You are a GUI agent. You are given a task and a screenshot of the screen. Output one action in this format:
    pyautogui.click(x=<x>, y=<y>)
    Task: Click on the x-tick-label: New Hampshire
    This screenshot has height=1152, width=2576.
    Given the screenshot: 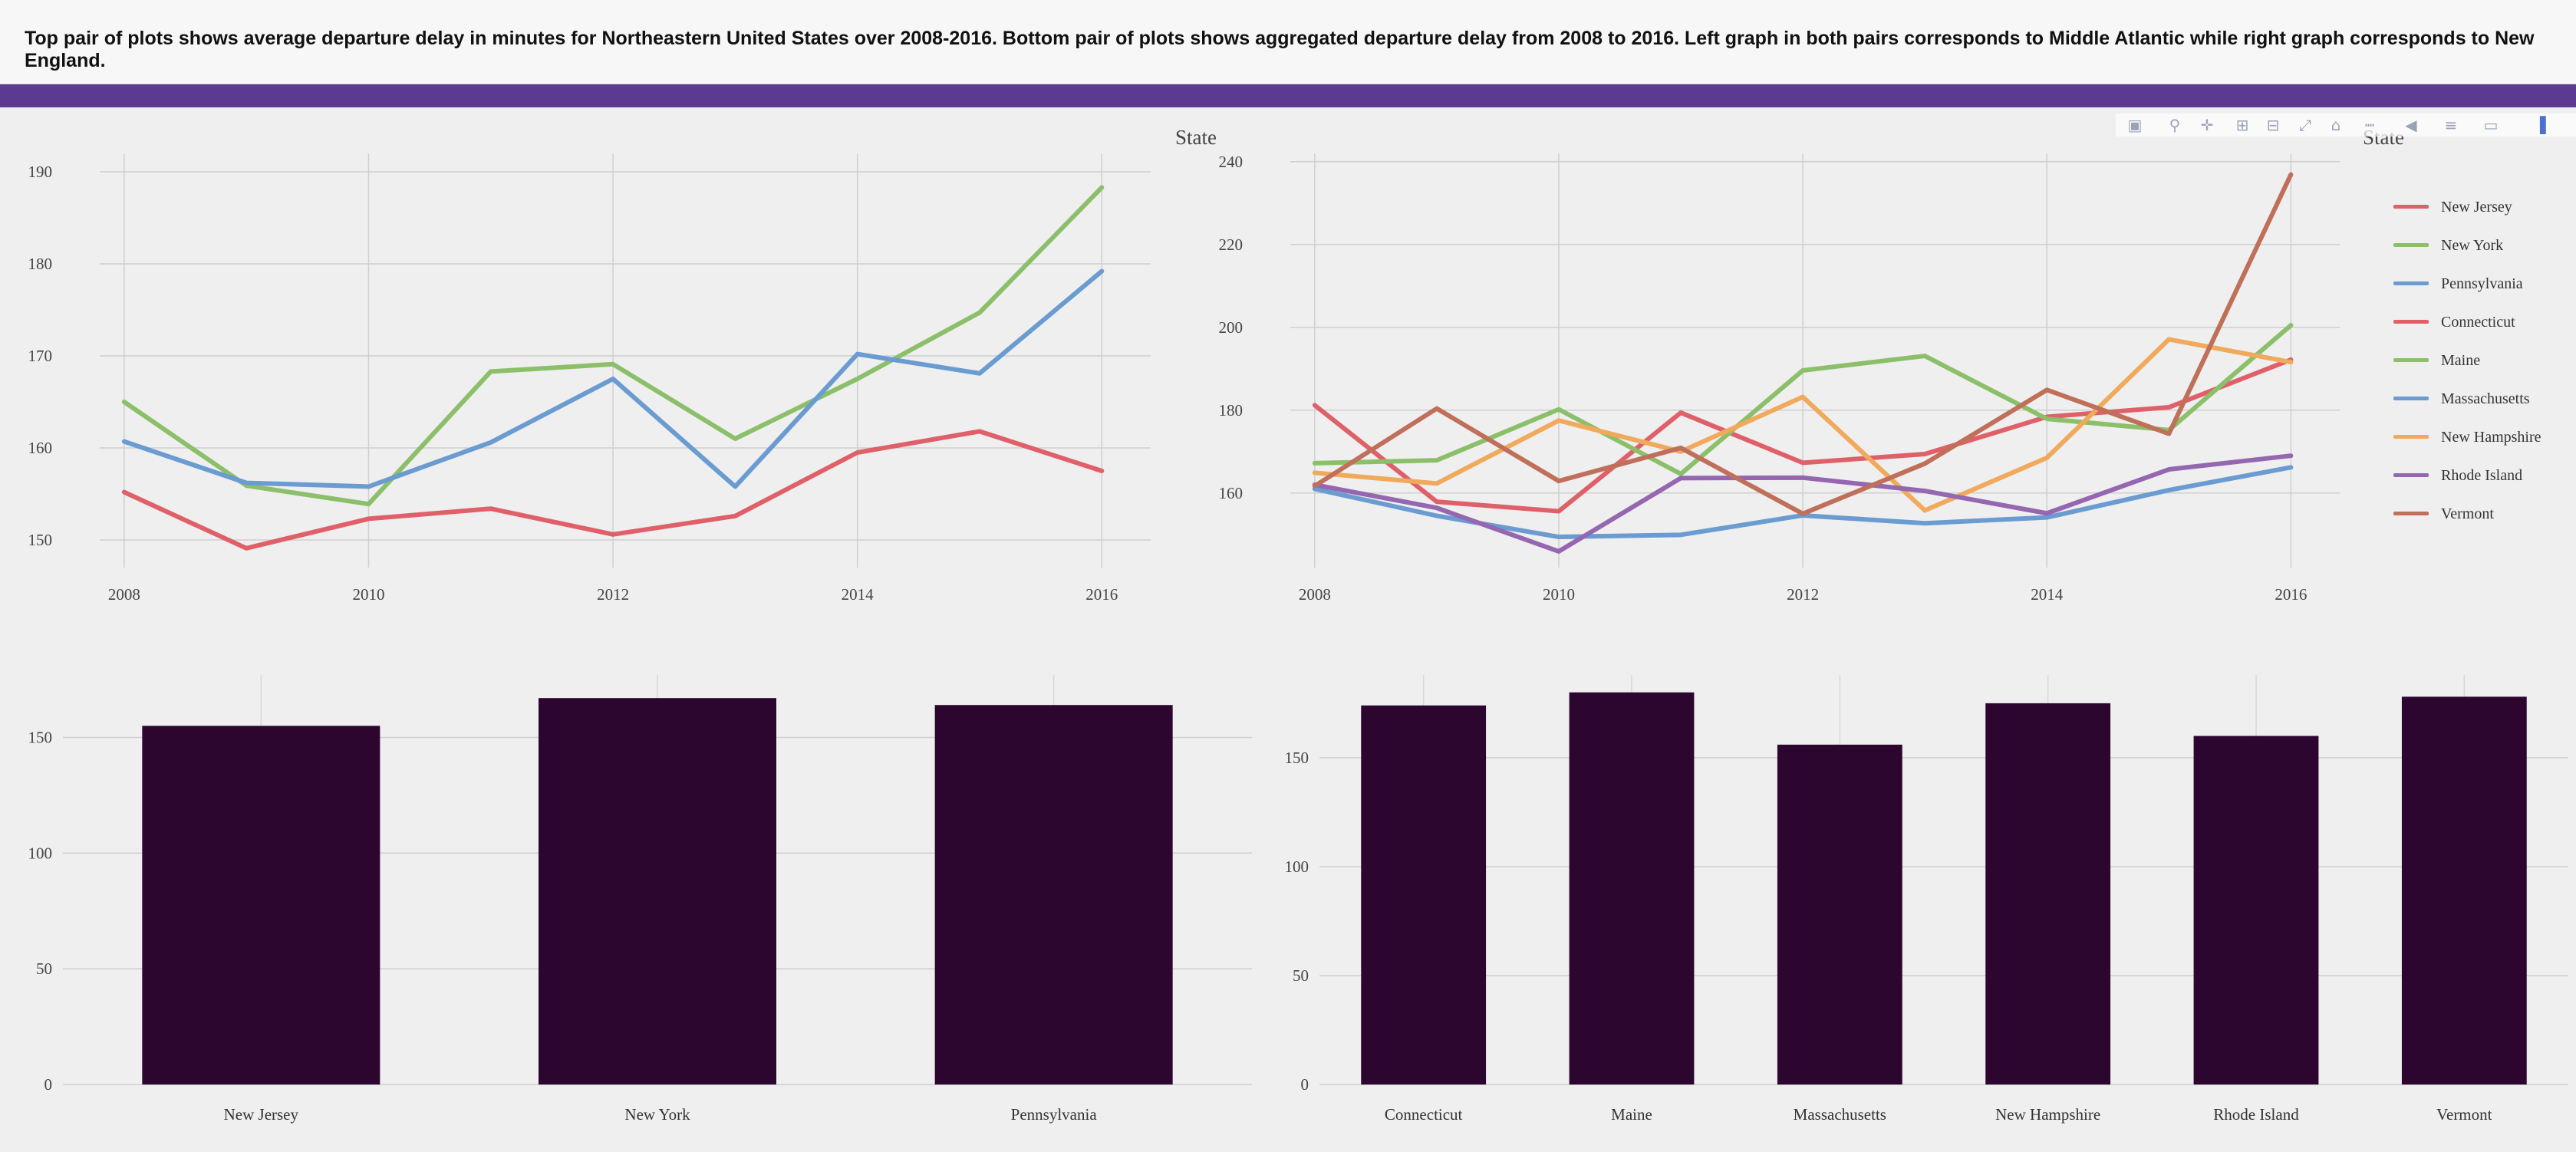 What is the action you would take?
    pyautogui.click(x=2047, y=1114)
    